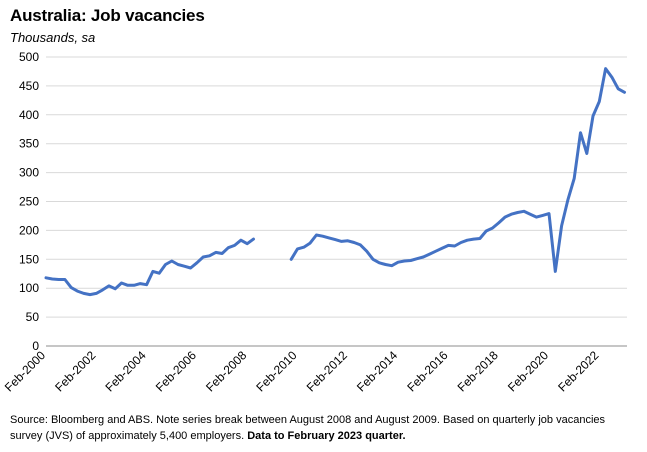 The width and height of the screenshot is (647, 452). What do you see at coordinates (107, 15) in the screenshot?
I see `chart-title: Australia: Job vacancies` at bounding box center [107, 15].